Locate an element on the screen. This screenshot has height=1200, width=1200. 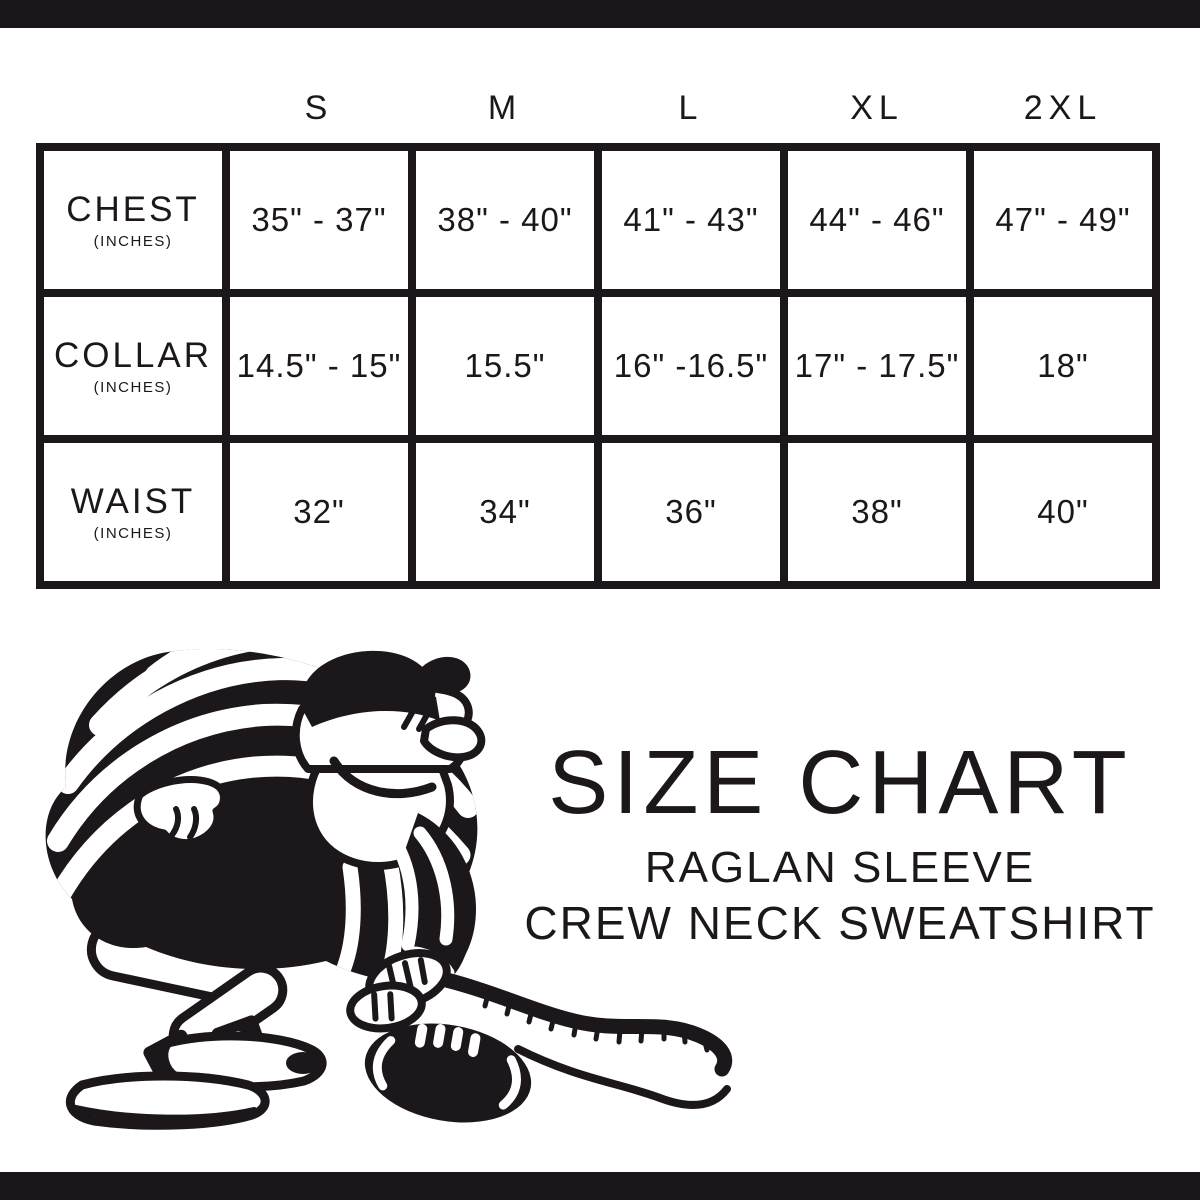
table-cell-waist-m: 34" is located at coordinates (505, 512).